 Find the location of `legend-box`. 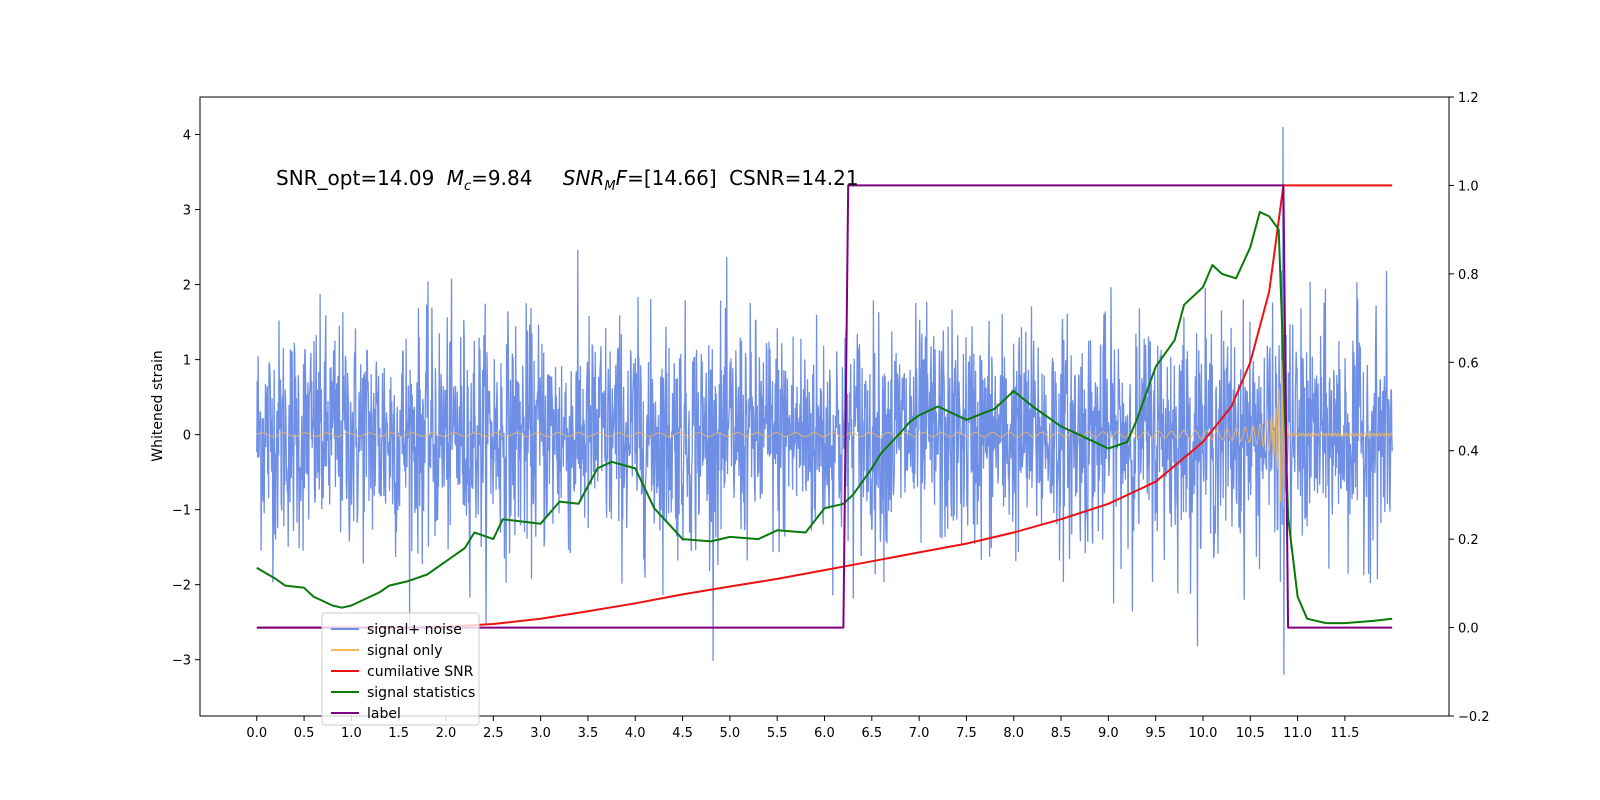

legend-box is located at coordinates (400, 669).